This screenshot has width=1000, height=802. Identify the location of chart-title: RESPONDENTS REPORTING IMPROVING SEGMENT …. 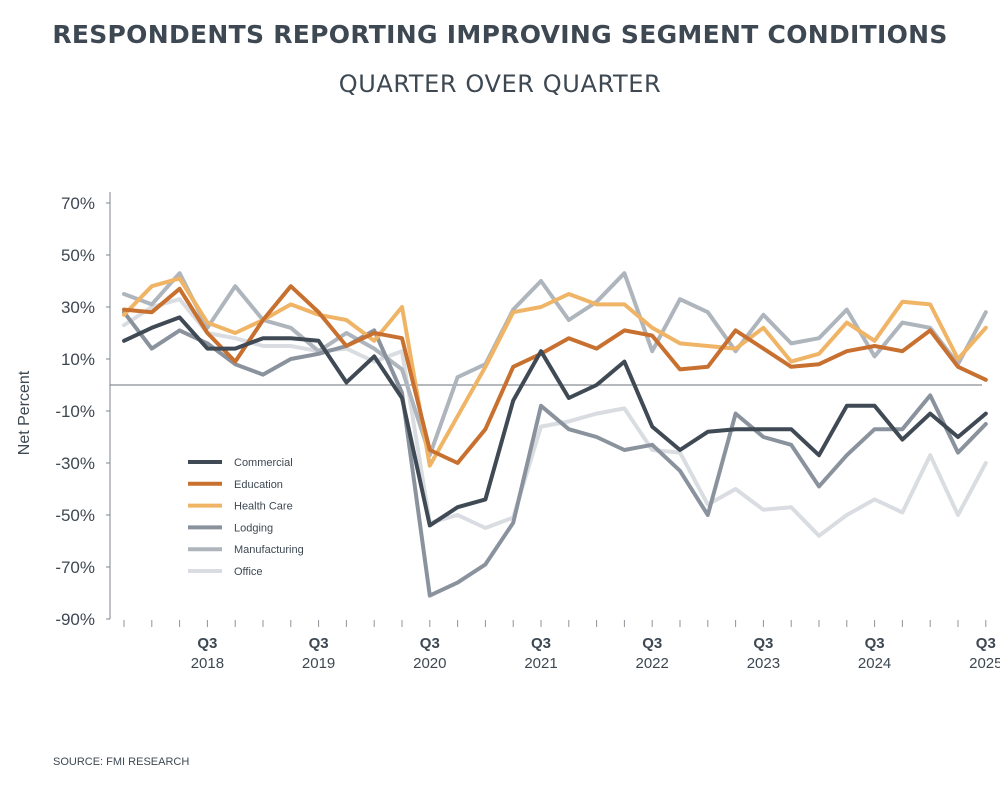
(500, 34).